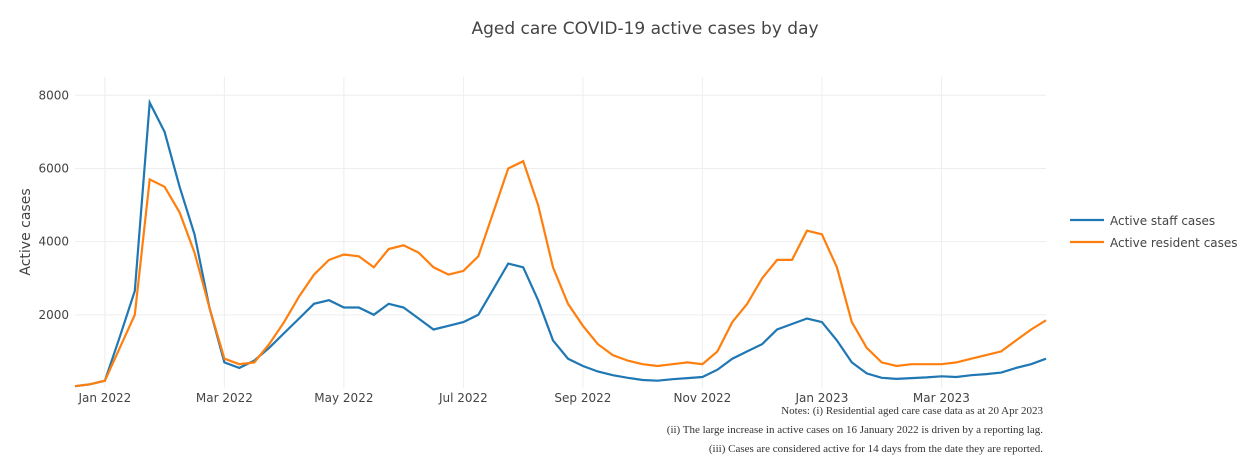 This screenshot has height=468, width=1260. I want to click on legend-label: Active staff cases, so click(1162, 221).